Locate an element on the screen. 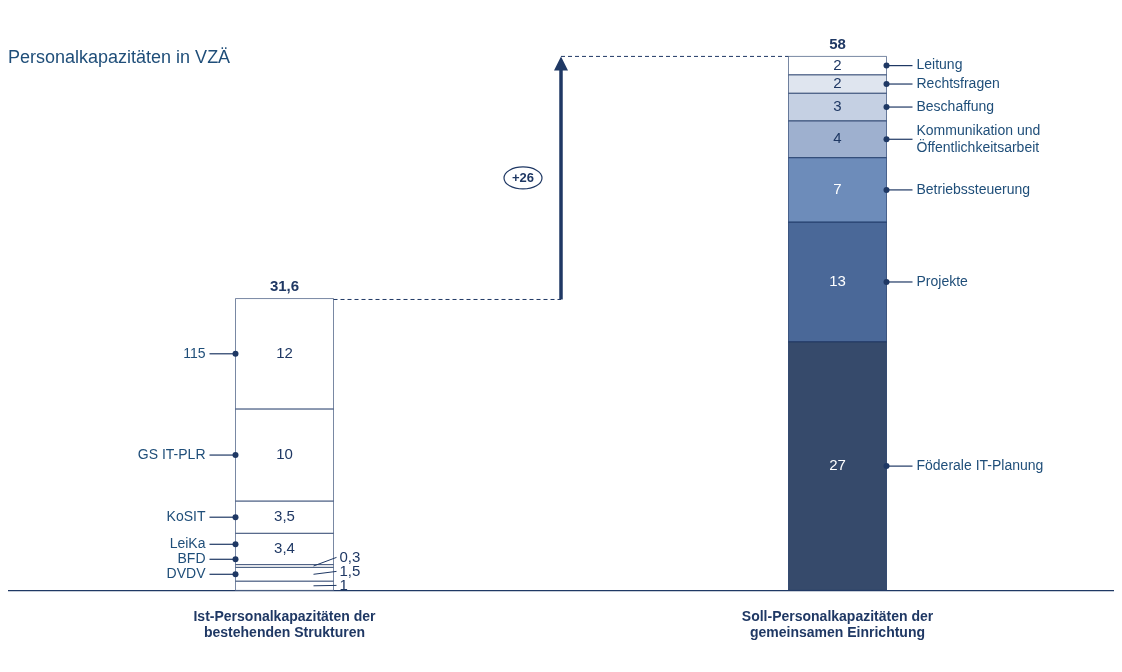  text: Kommunikation und Öffentlichkeitsarbeit is located at coordinates (978, 138).